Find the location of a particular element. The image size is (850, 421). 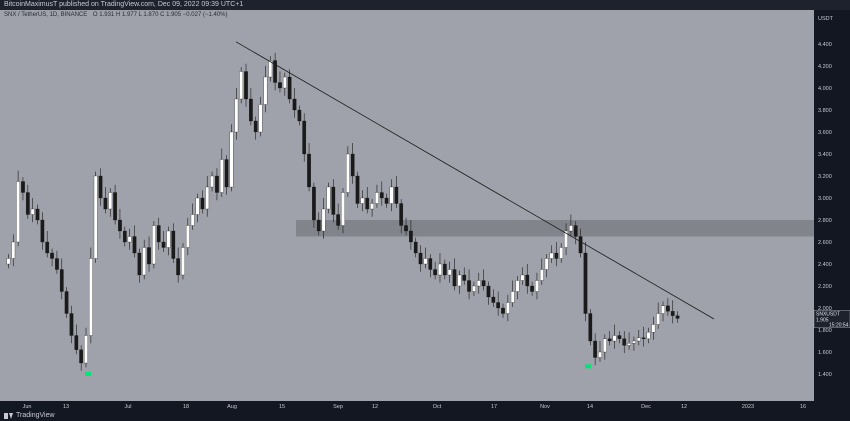

time-tick-label: Aug is located at coordinates (232, 407).